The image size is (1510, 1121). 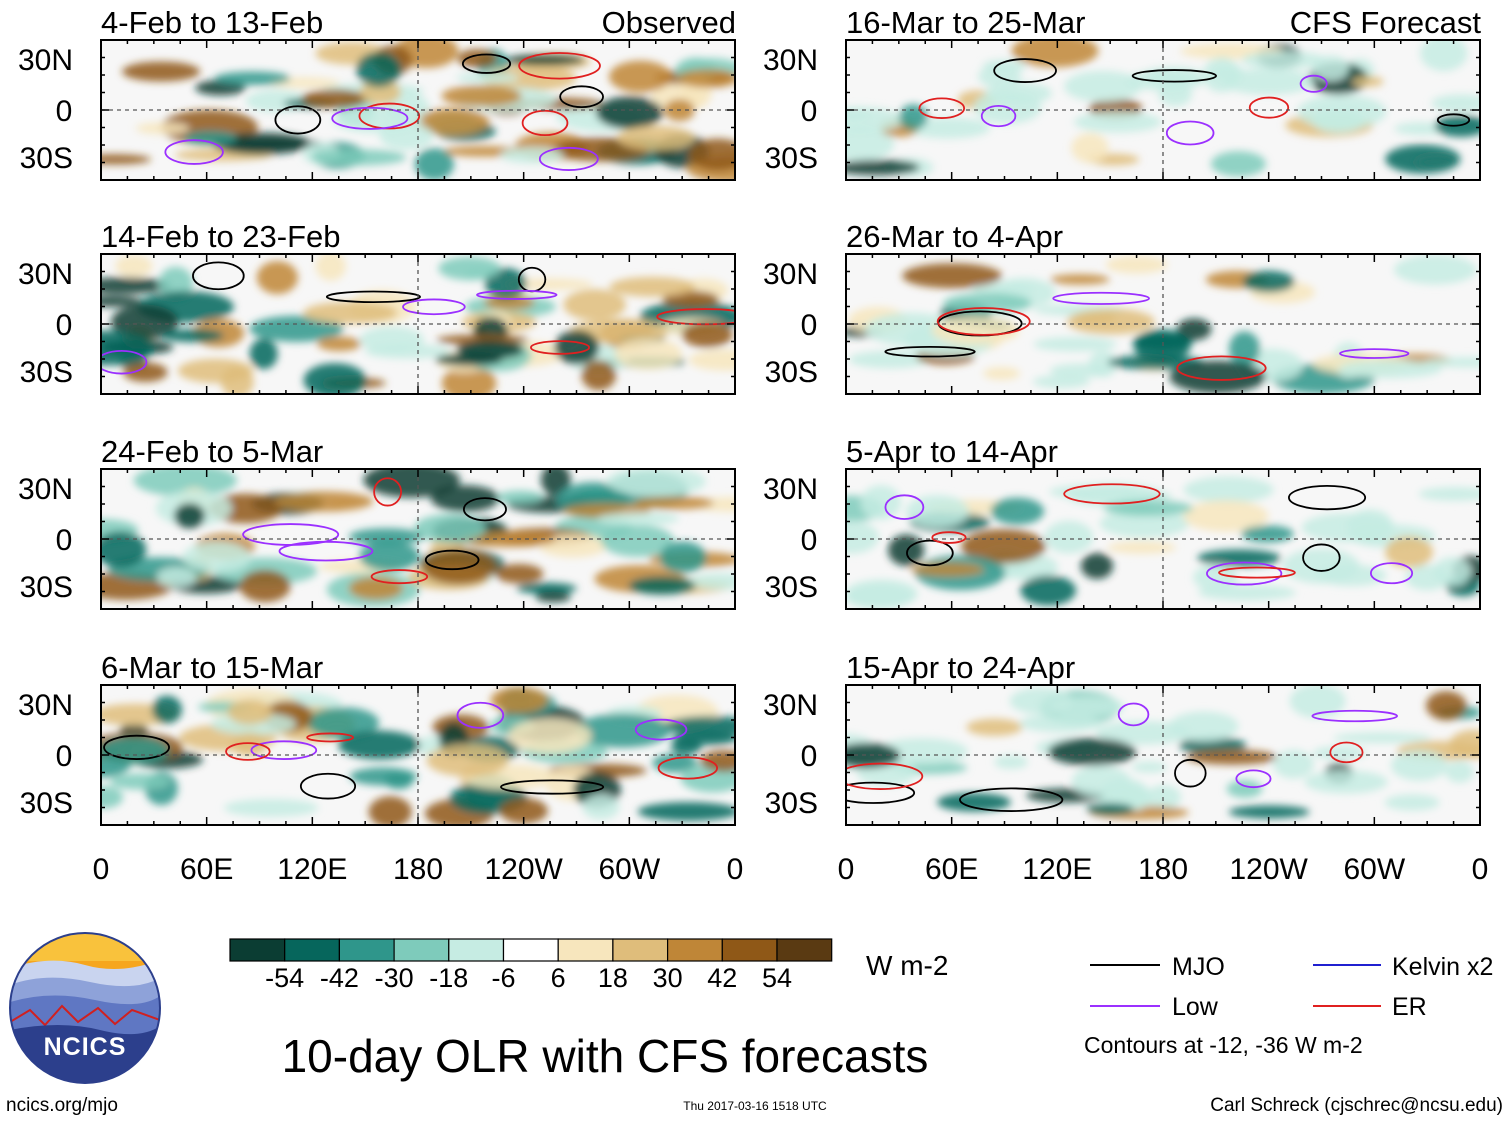 What do you see at coordinates (212, 22) in the screenshot?
I see `panel-title: 4-Feb to 13-Feb` at bounding box center [212, 22].